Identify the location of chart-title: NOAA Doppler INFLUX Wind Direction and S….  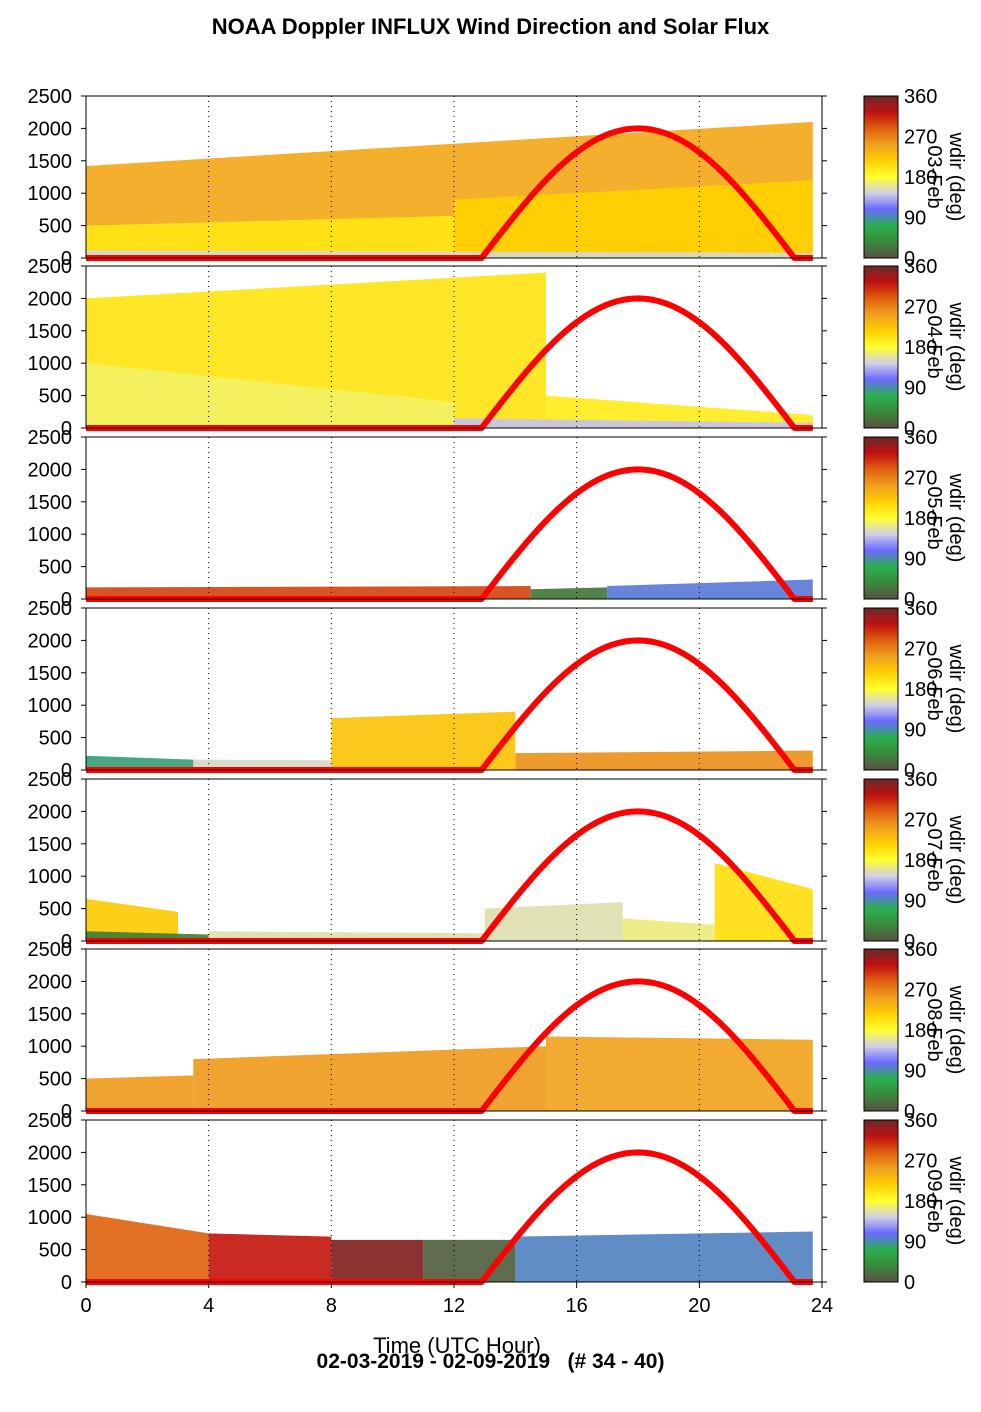
(490, 26).